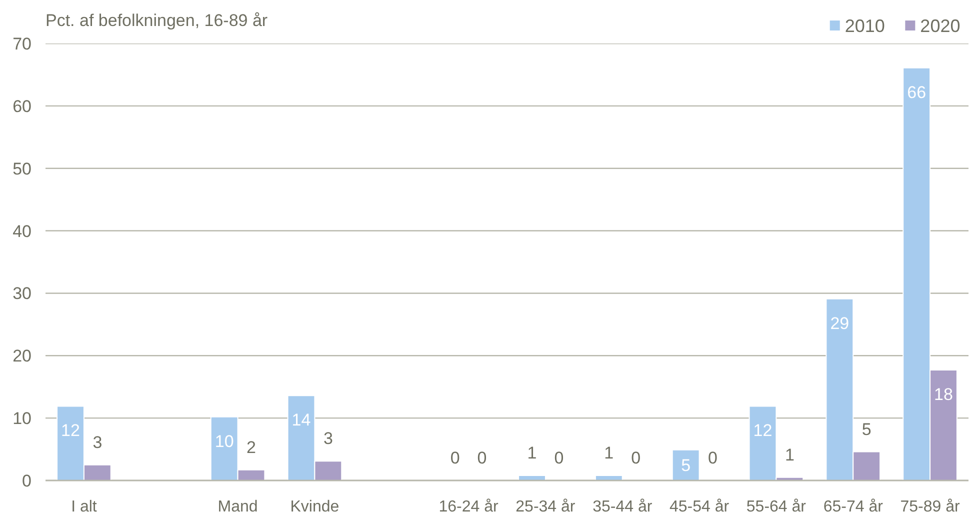 The height and width of the screenshot is (525, 971). What do you see at coordinates (22, 418) in the screenshot?
I see `y-tick-label: 10` at bounding box center [22, 418].